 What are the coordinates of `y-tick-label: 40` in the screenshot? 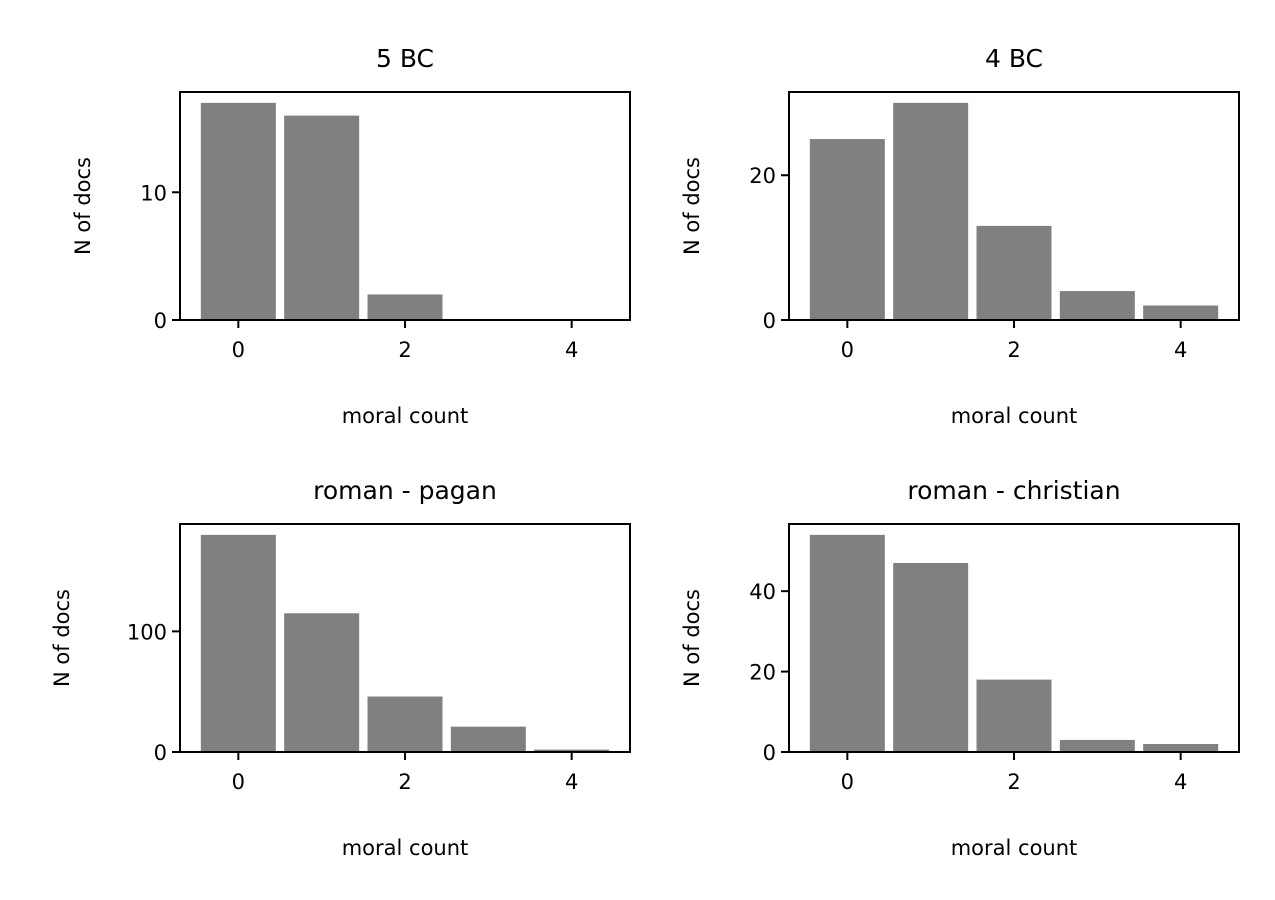 It's located at (762, 592).